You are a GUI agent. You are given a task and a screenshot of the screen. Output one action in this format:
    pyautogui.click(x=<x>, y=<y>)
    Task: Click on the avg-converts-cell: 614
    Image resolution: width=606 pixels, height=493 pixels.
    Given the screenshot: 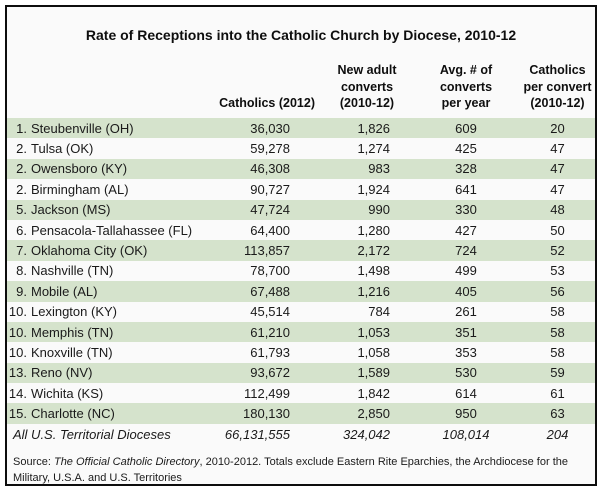 What is the action you would take?
    pyautogui.click(x=466, y=393)
    